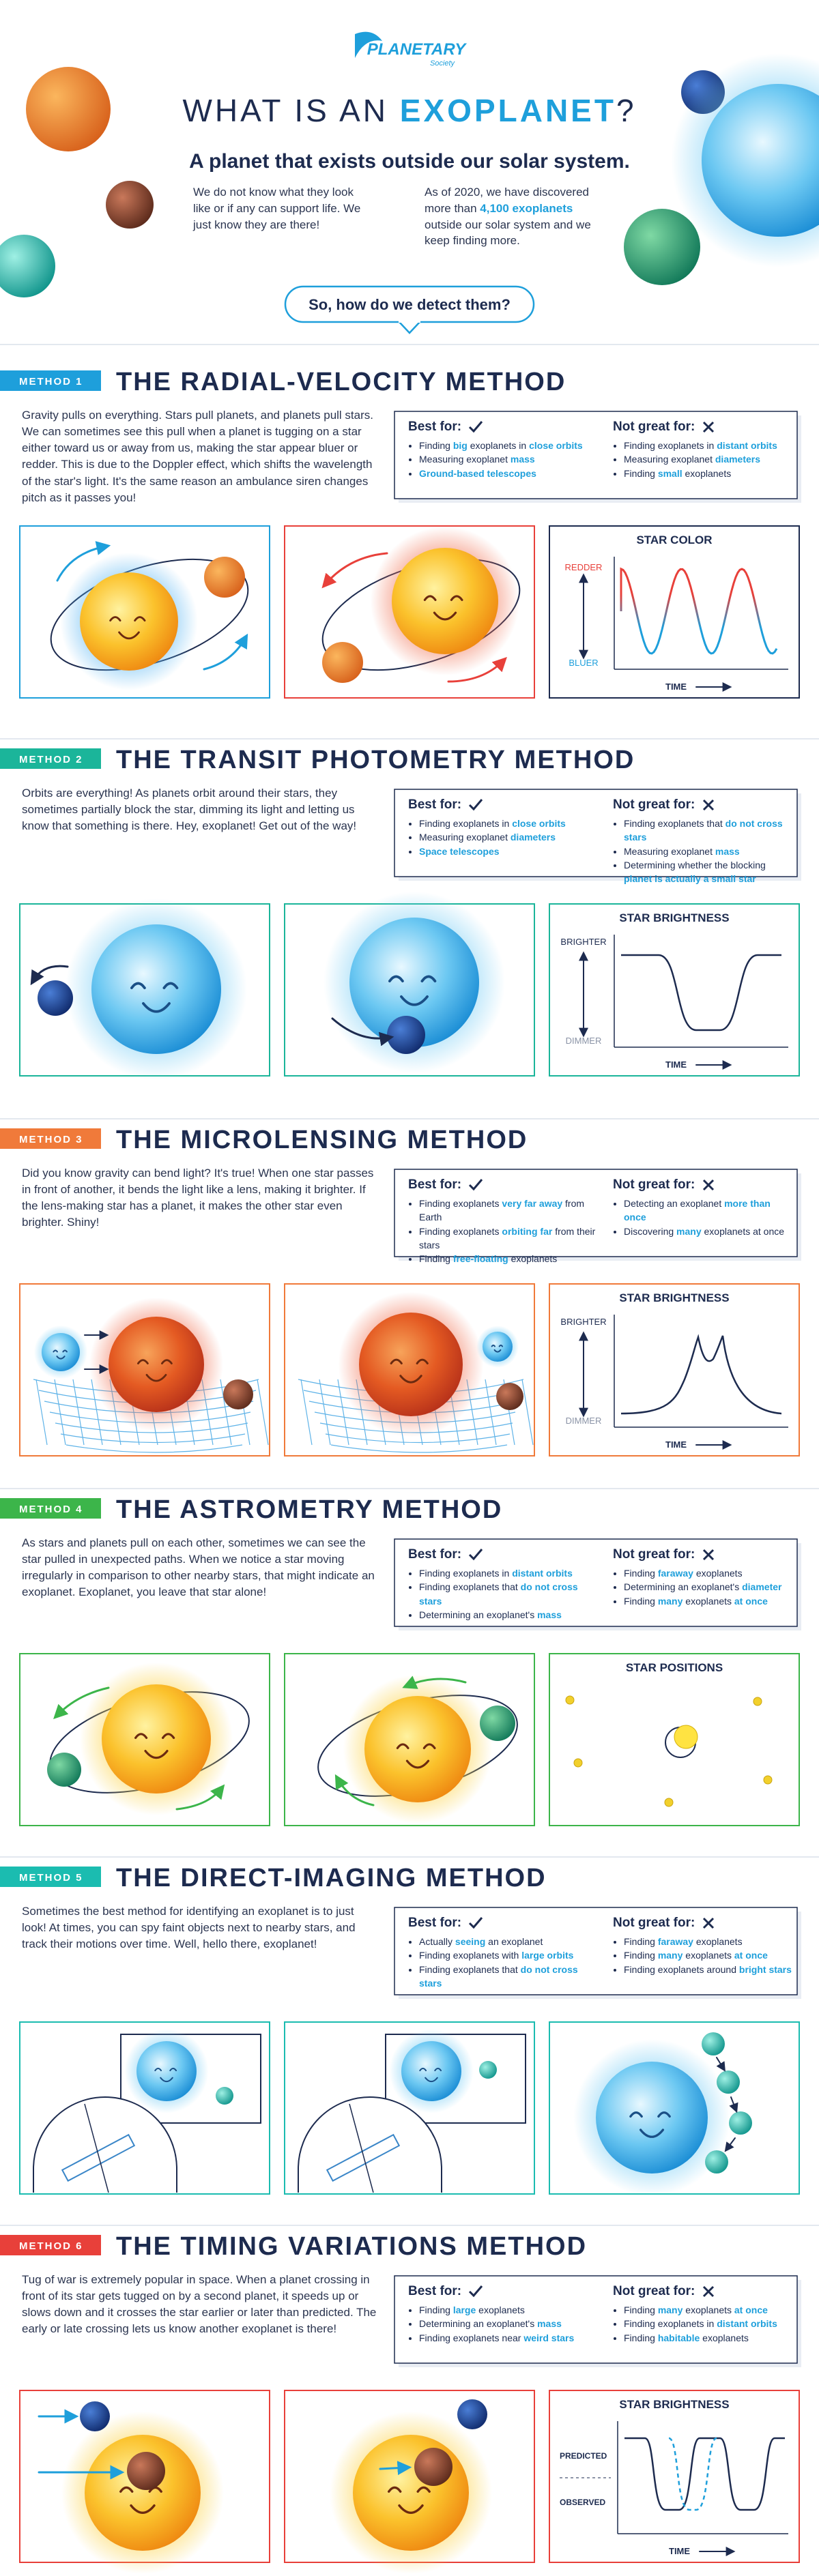 The image size is (819, 2576). Describe the element at coordinates (464, 2309) in the screenshot. I see `highlight: large` at that location.